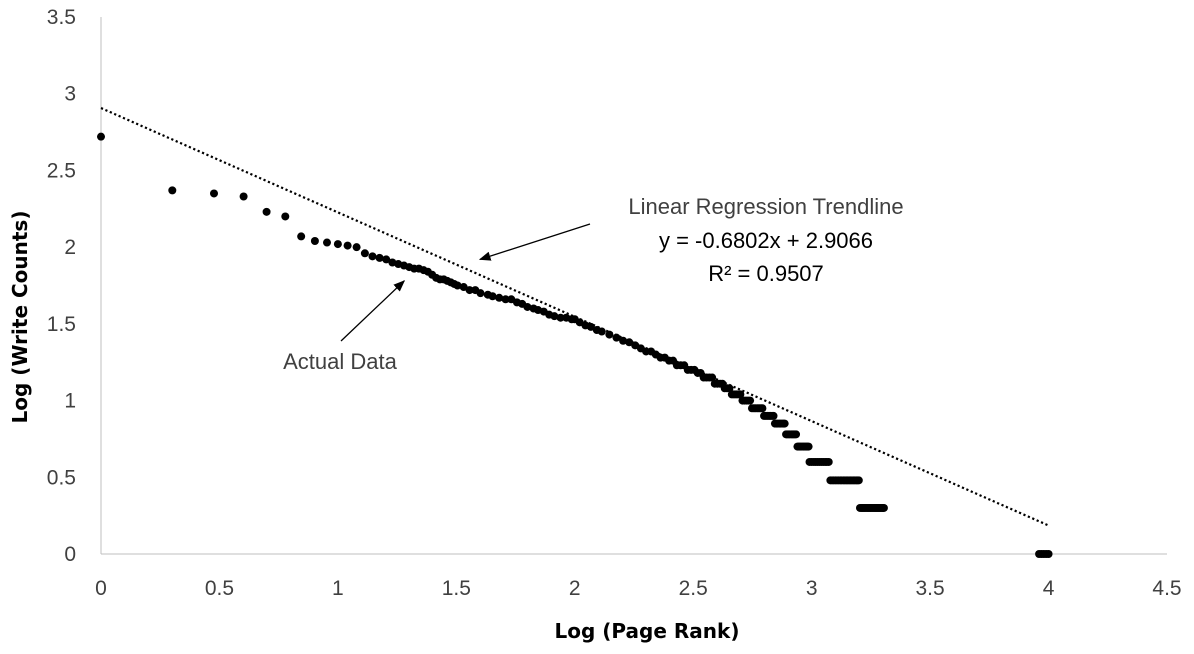 This screenshot has width=1194, height=654. Describe the element at coordinates (812, 588) in the screenshot. I see `x-tick-label: 3` at that location.